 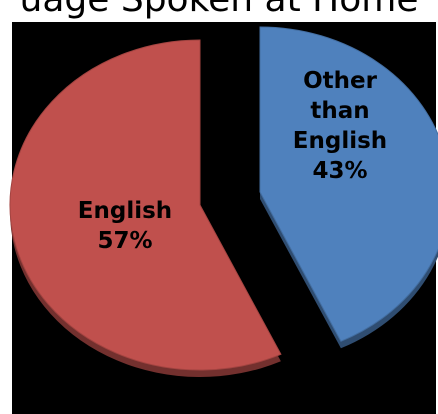 I want to click on slice-label-0-line-1: than, so click(x=339, y=111).